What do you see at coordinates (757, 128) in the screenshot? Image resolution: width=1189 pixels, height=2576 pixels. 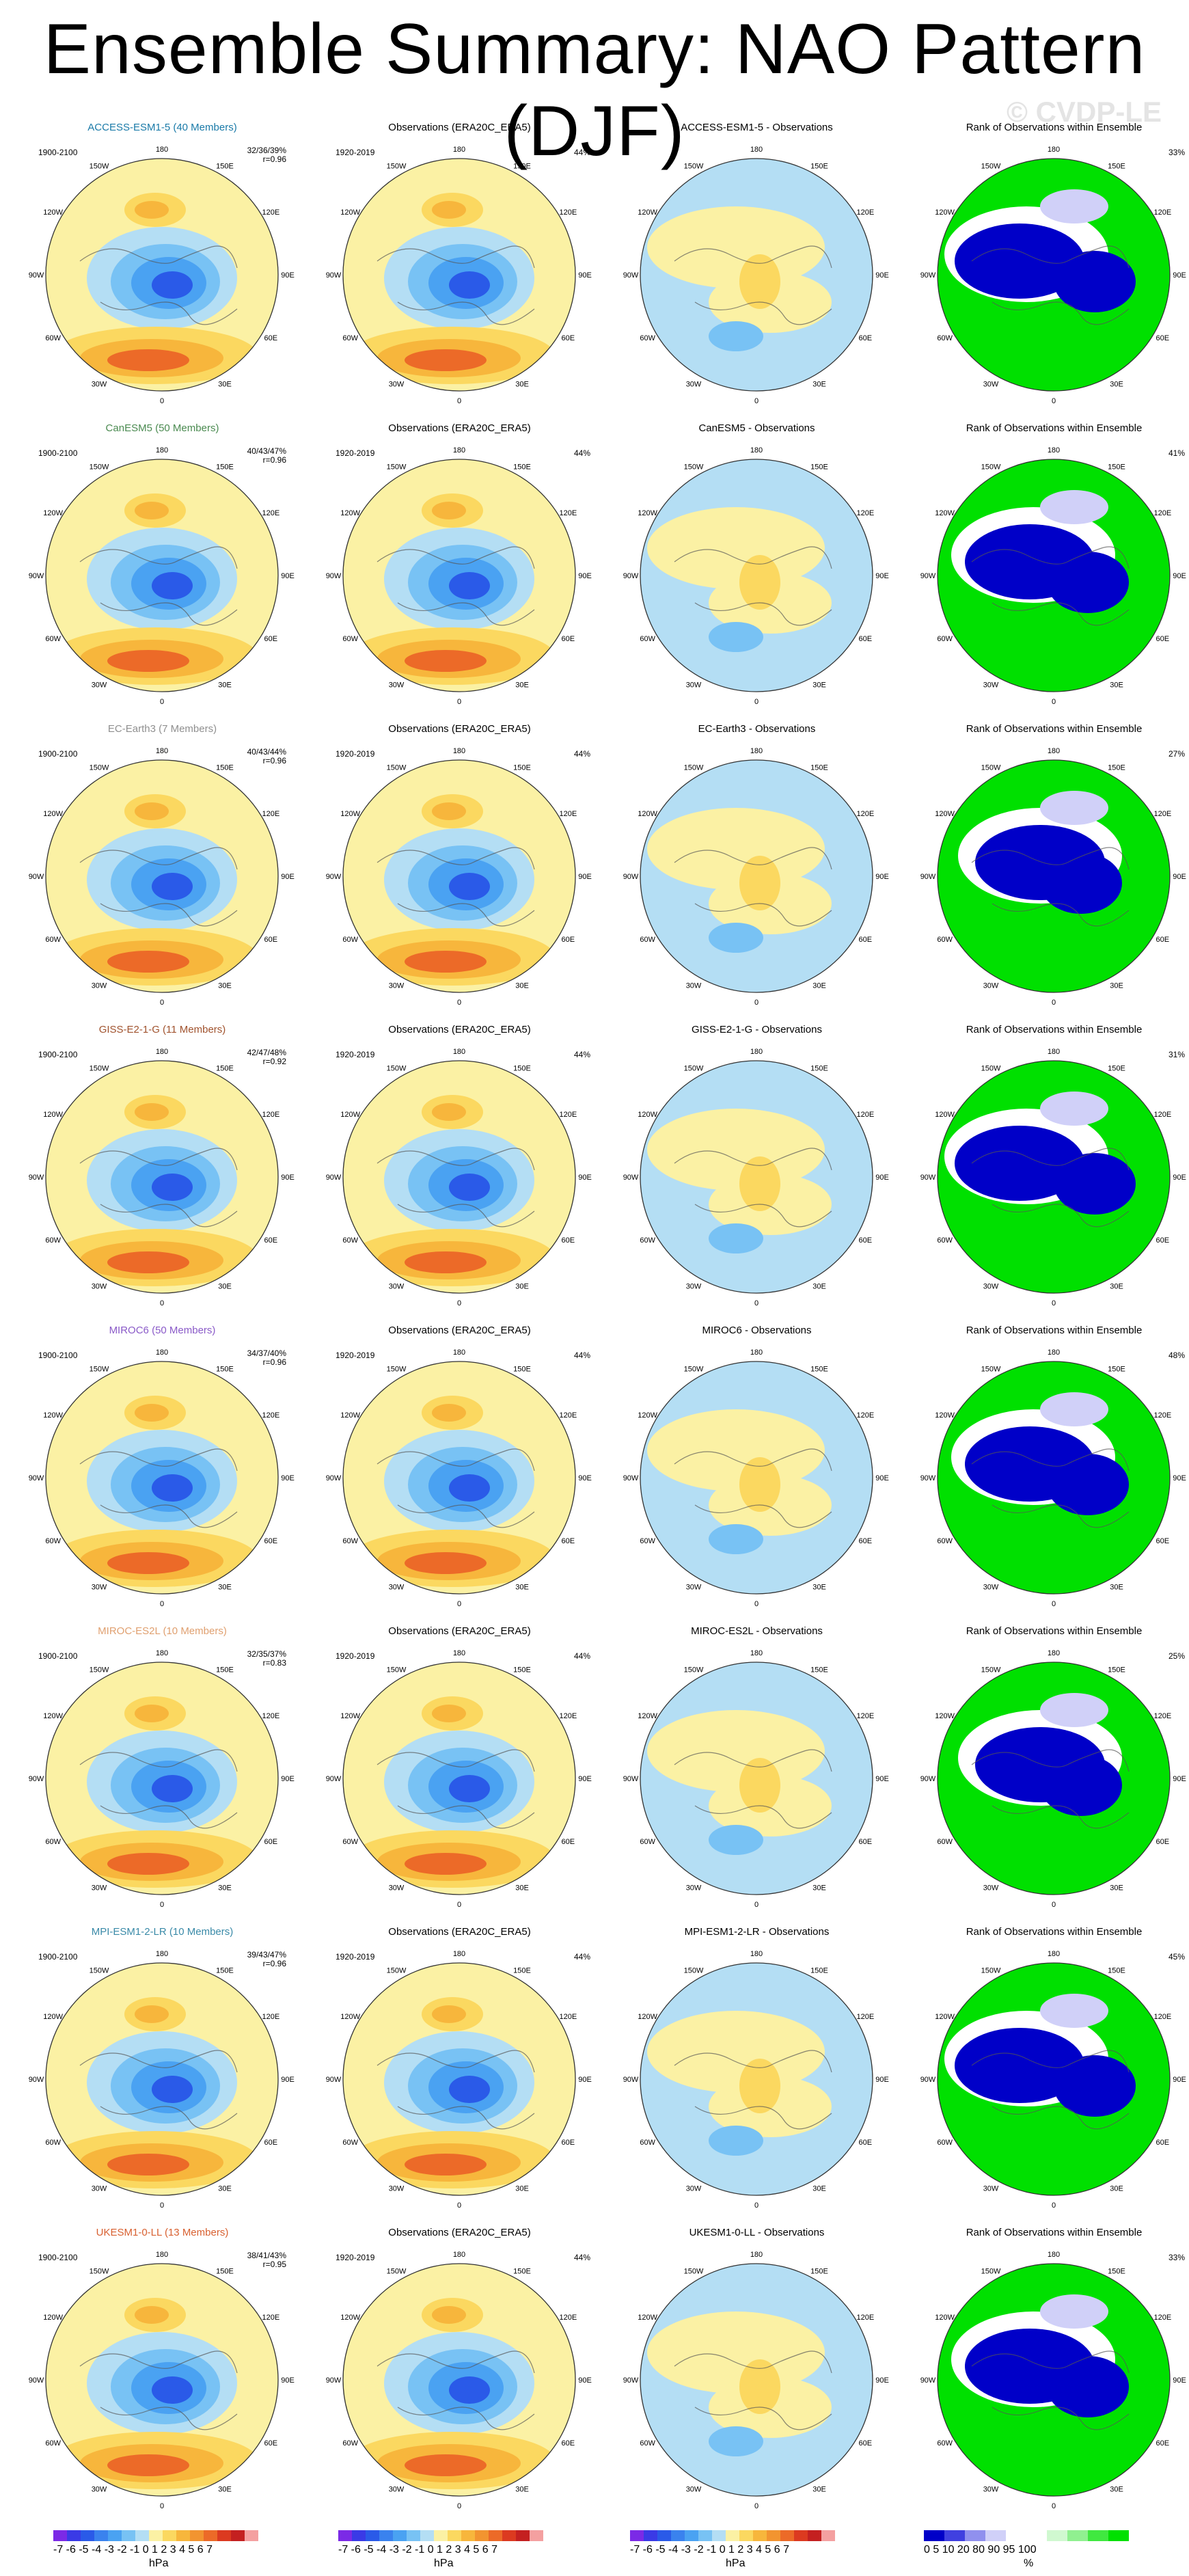 I see `diff-title: ACCESS-ESM1-5 - Observations` at bounding box center [757, 128].